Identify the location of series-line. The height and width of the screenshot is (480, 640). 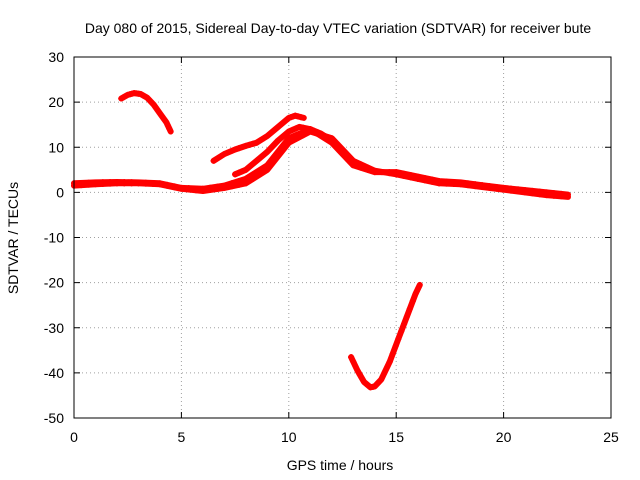
(385, 336).